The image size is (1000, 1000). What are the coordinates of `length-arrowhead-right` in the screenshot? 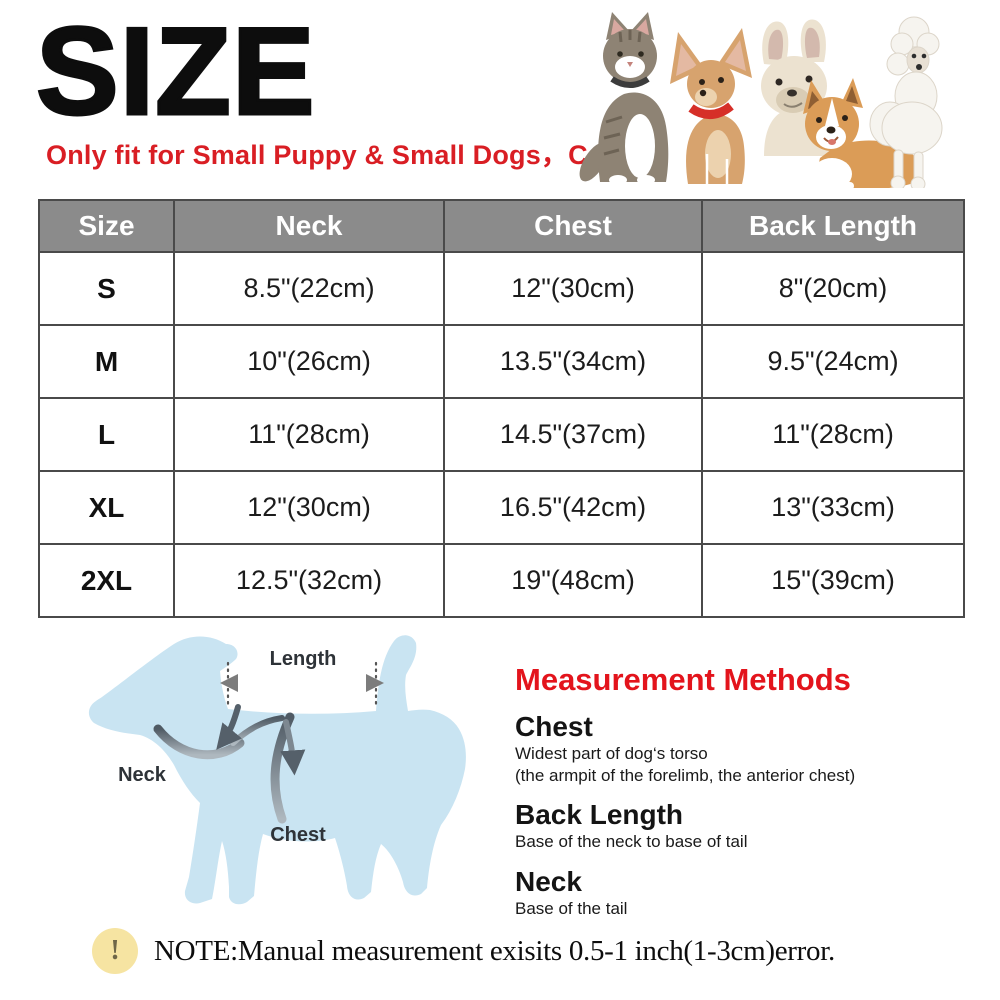 It's located at (375, 683).